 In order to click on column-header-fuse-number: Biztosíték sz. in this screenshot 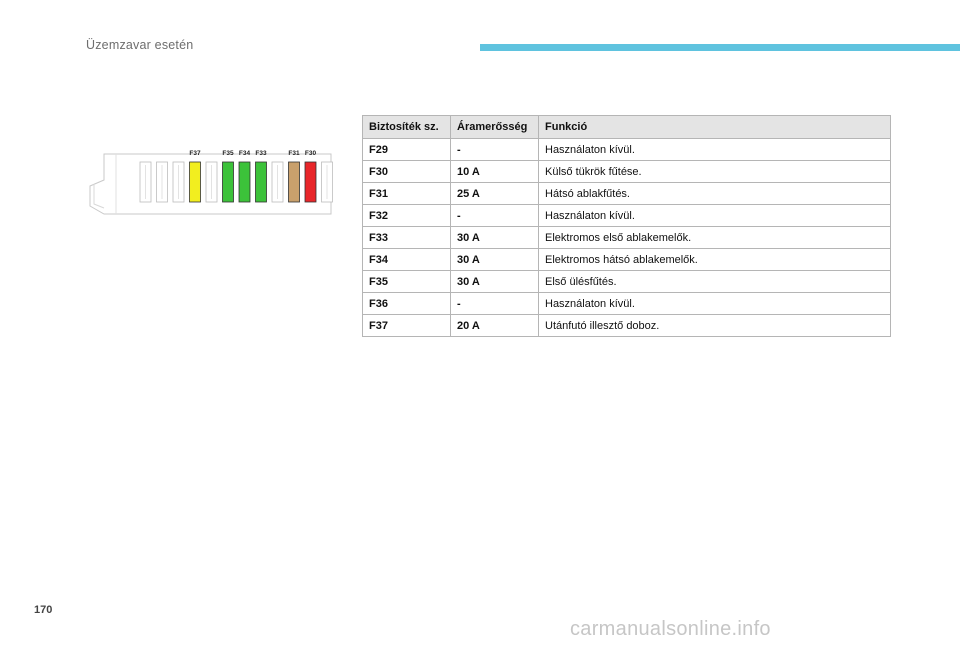, I will do `click(406, 127)`.